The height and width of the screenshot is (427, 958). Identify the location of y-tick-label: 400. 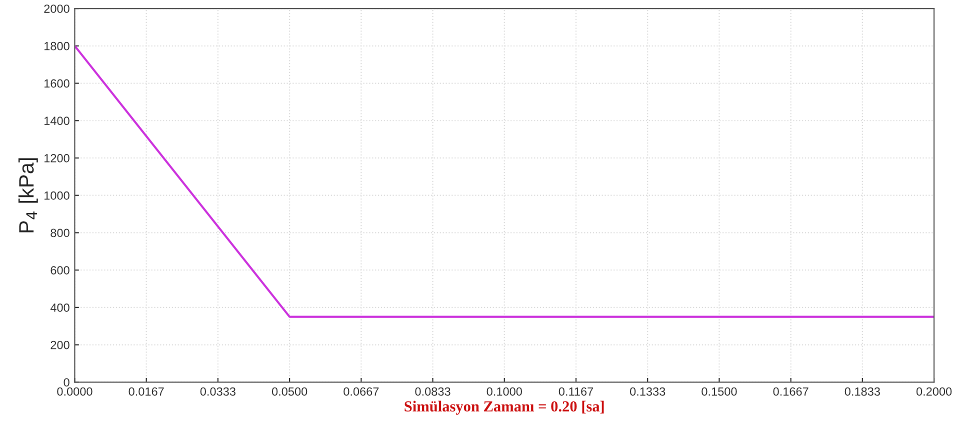
(60, 307).